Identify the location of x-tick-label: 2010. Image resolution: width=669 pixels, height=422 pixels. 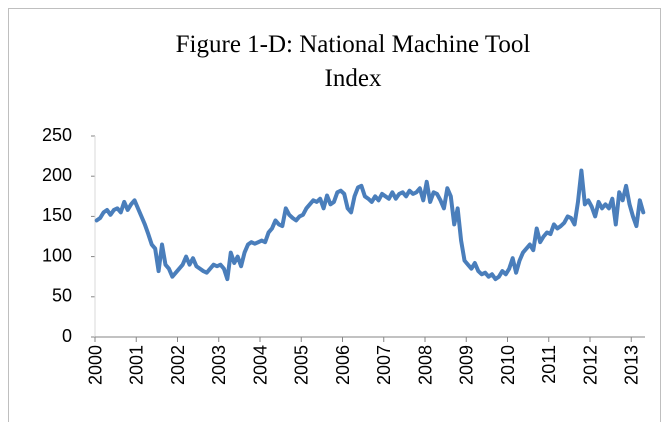
(508, 365).